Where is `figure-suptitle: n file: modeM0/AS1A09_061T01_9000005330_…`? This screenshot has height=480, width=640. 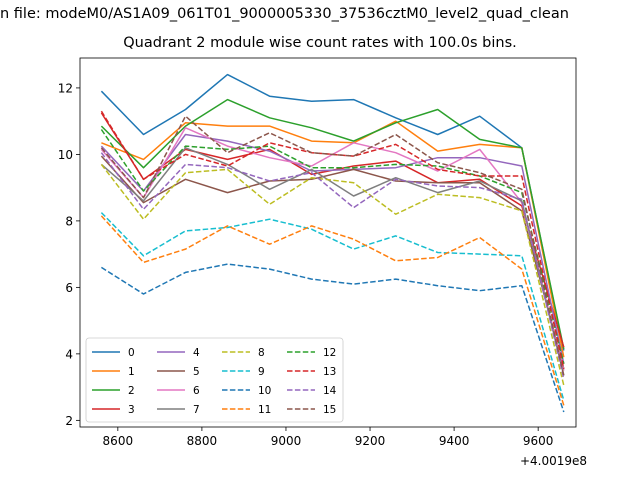 figure-suptitle: n file: modeM0/AS1A09_061T01_9000005330_… is located at coordinates (284, 14).